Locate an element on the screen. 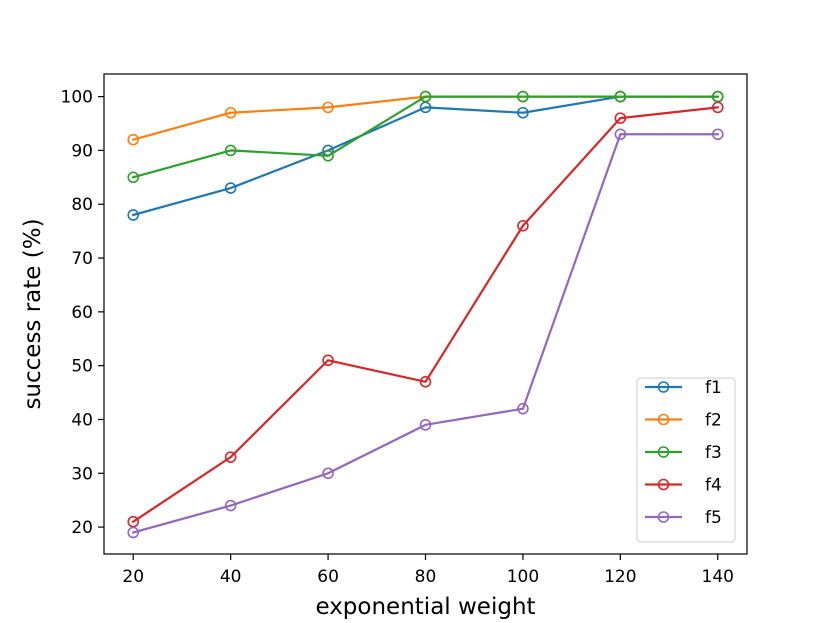 This screenshot has width=830, height=623. legend-label-f5: f5 is located at coordinates (713, 518).